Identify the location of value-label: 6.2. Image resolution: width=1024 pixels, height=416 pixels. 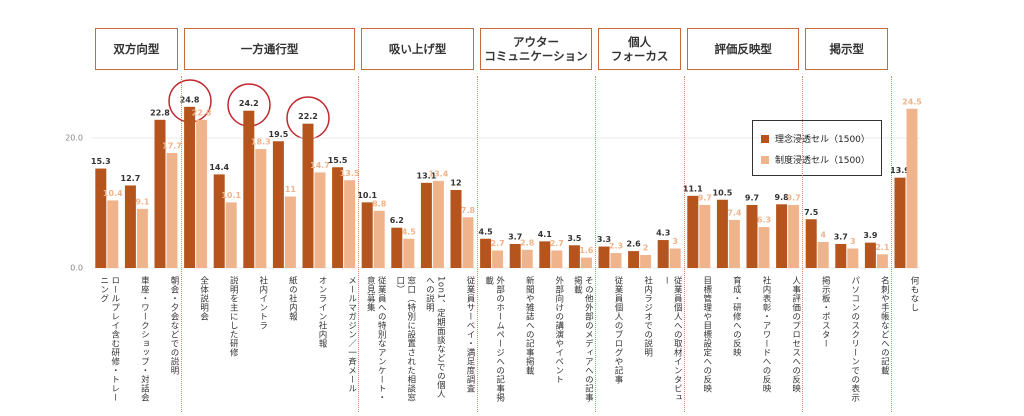
(397, 220).